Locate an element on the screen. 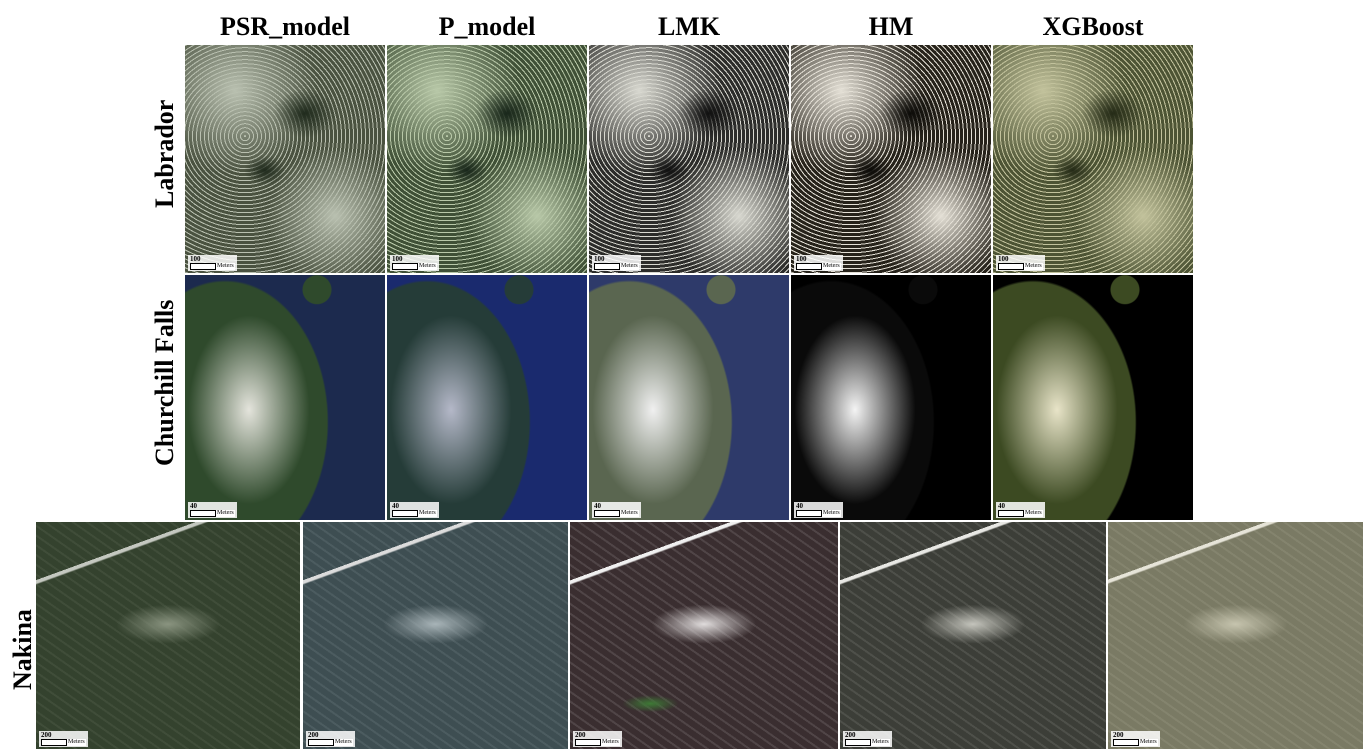  image-labrador-p-model: 100 Meters is located at coordinates (487, 159).